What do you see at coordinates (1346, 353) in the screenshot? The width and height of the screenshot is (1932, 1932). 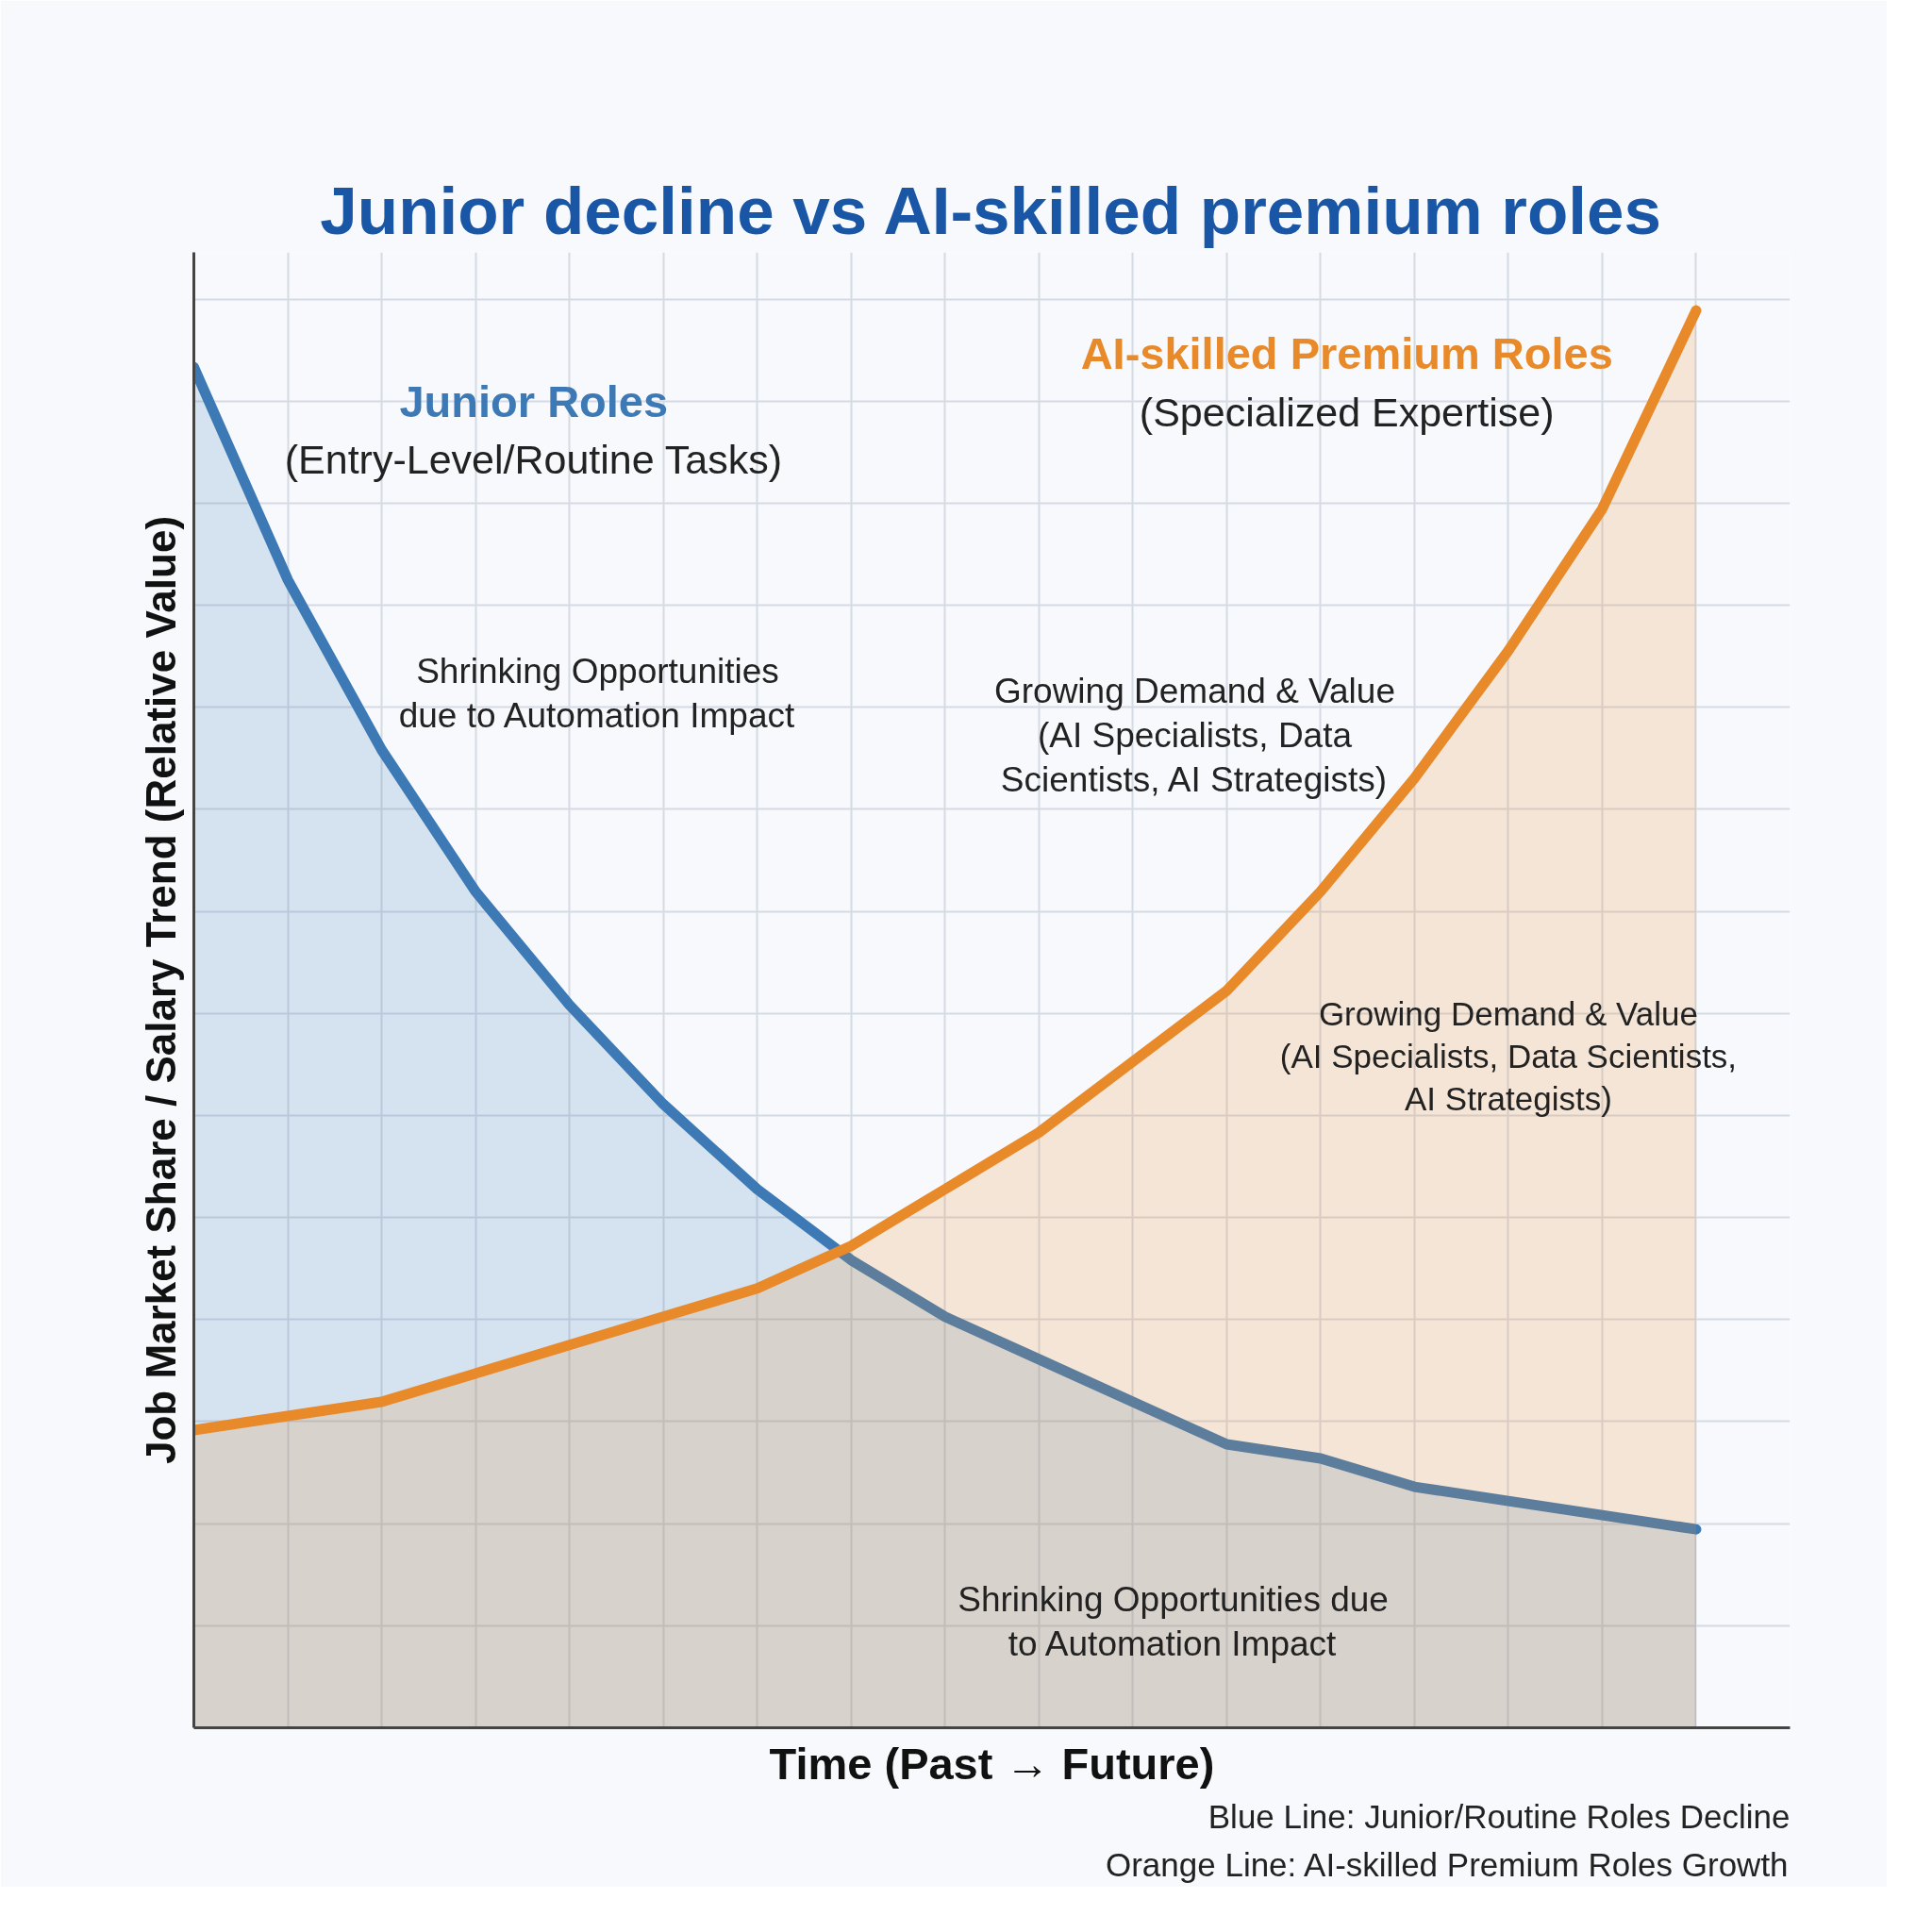 I see `series-label: AI-skilled Premium Roles` at bounding box center [1346, 353].